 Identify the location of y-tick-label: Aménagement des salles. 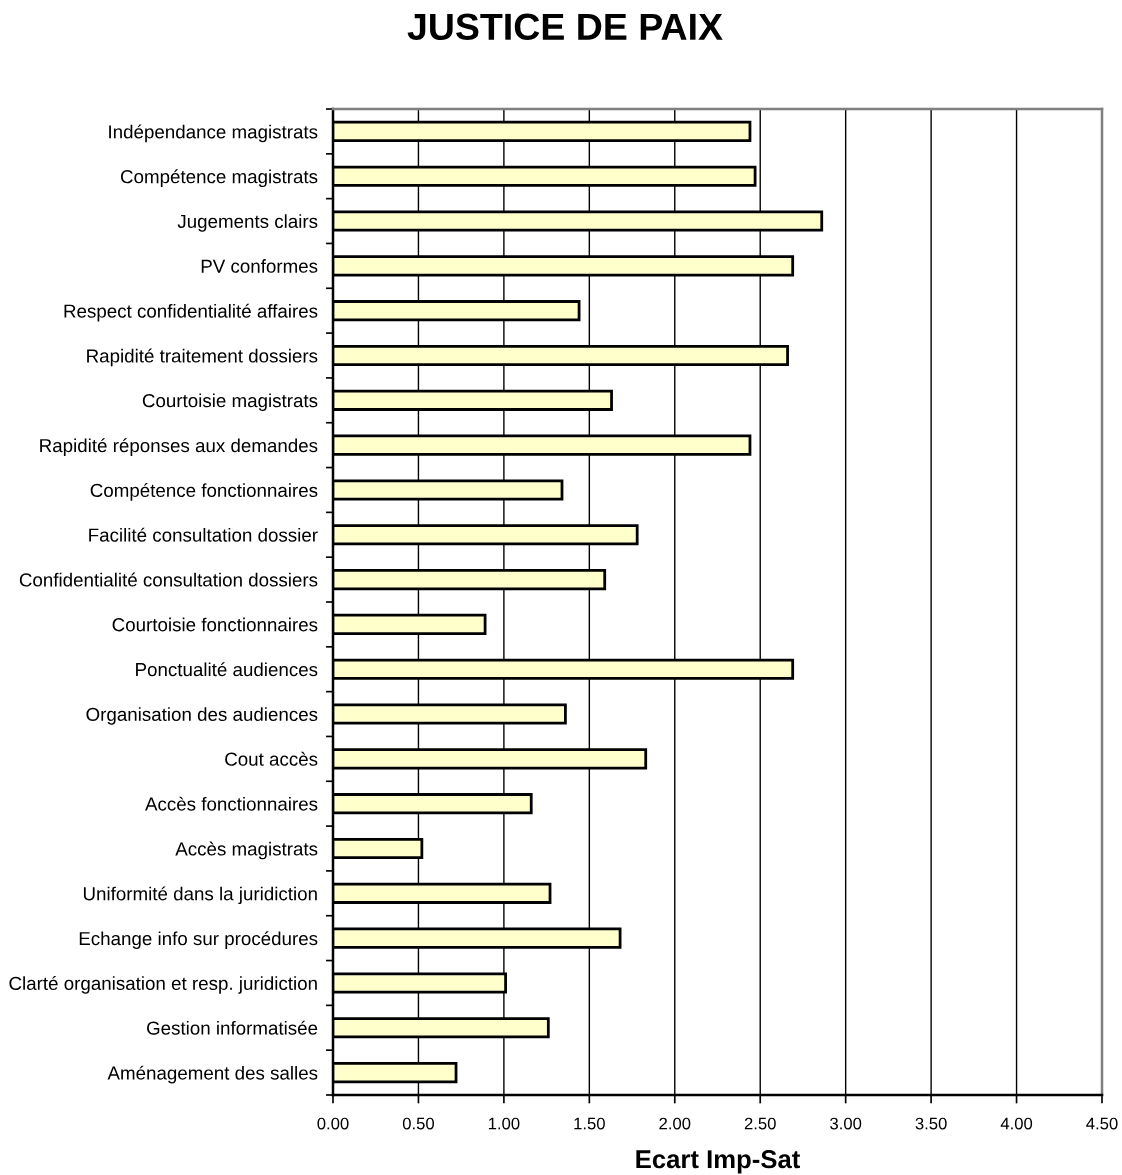
(212, 1074).